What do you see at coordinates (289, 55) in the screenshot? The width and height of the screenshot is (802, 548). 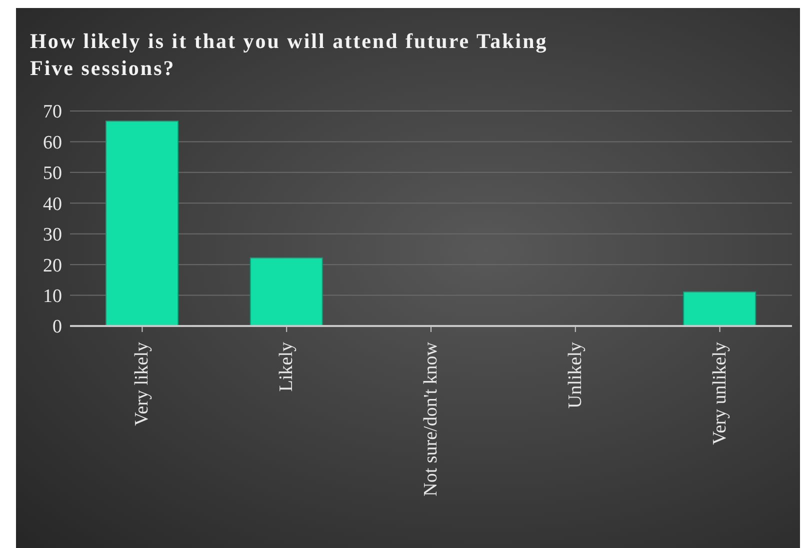 I see `chart-title: How likely is it that you will attend future Taking Five sessions?` at bounding box center [289, 55].